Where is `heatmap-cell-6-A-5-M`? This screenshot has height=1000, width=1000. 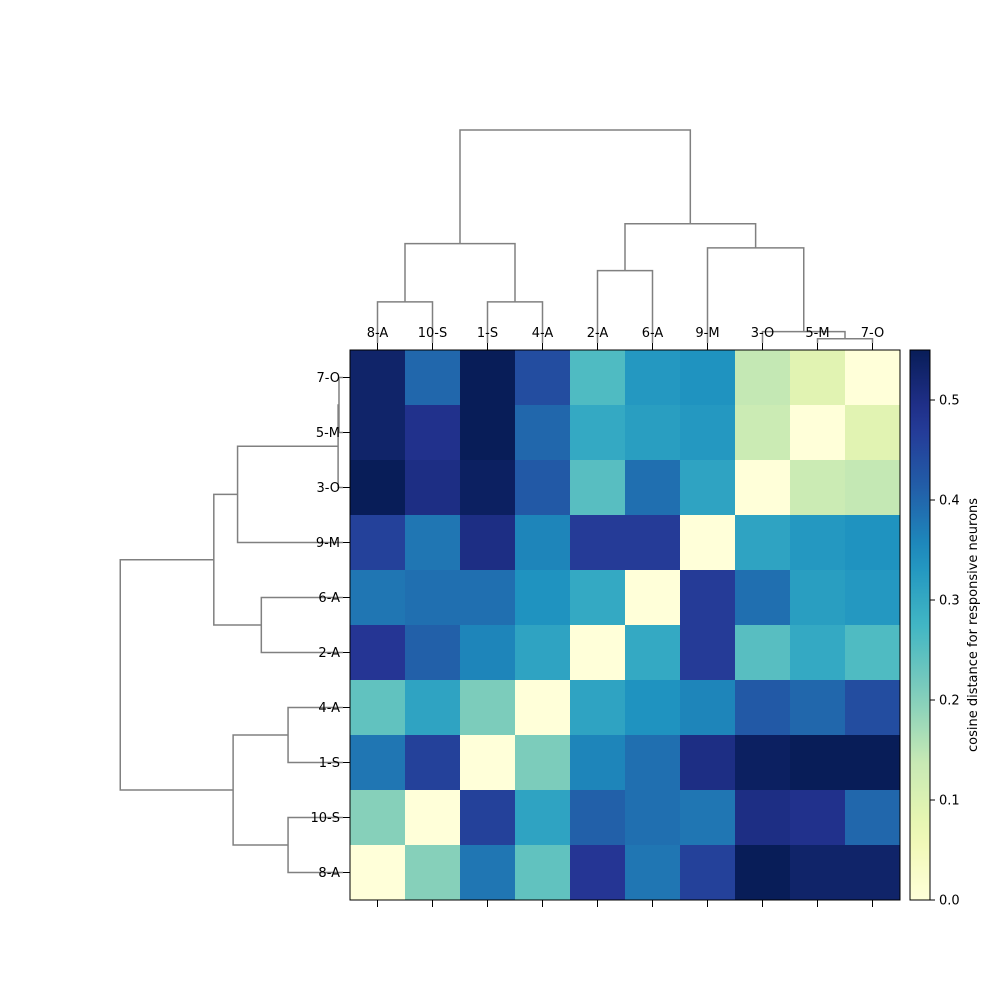
heatmap-cell-6-A-5-M is located at coordinates (818, 598).